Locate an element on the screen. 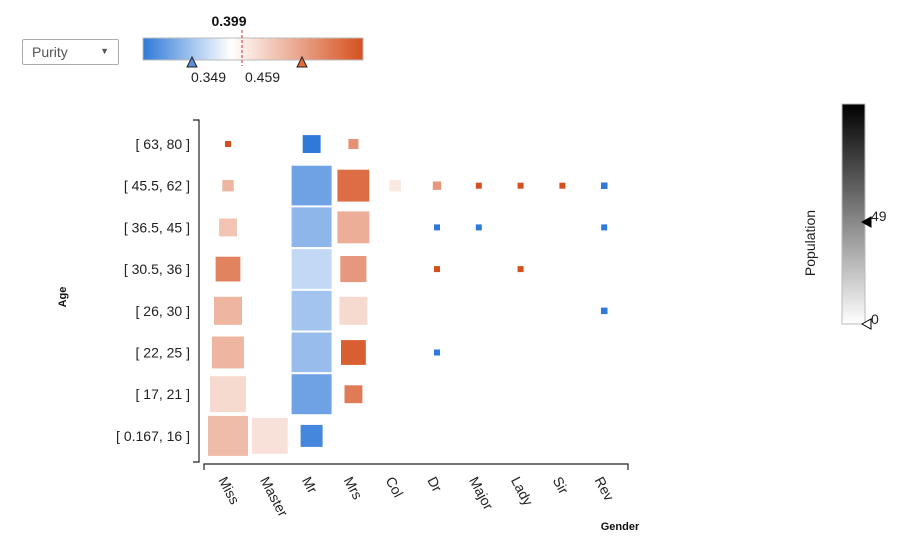  x-tick-label: Dr is located at coordinates (434, 484).